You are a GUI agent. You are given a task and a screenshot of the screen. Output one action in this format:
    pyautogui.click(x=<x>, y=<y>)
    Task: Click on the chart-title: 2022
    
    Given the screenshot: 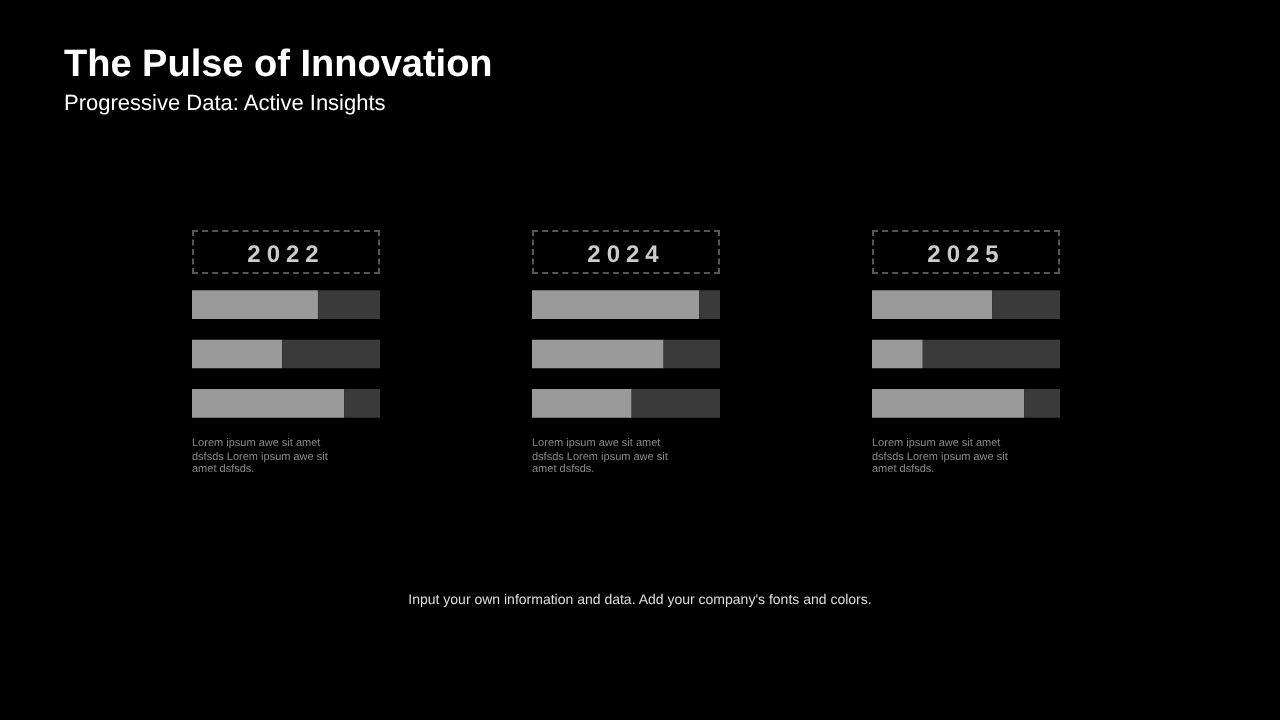 What is the action you would take?
    pyautogui.click(x=286, y=252)
    